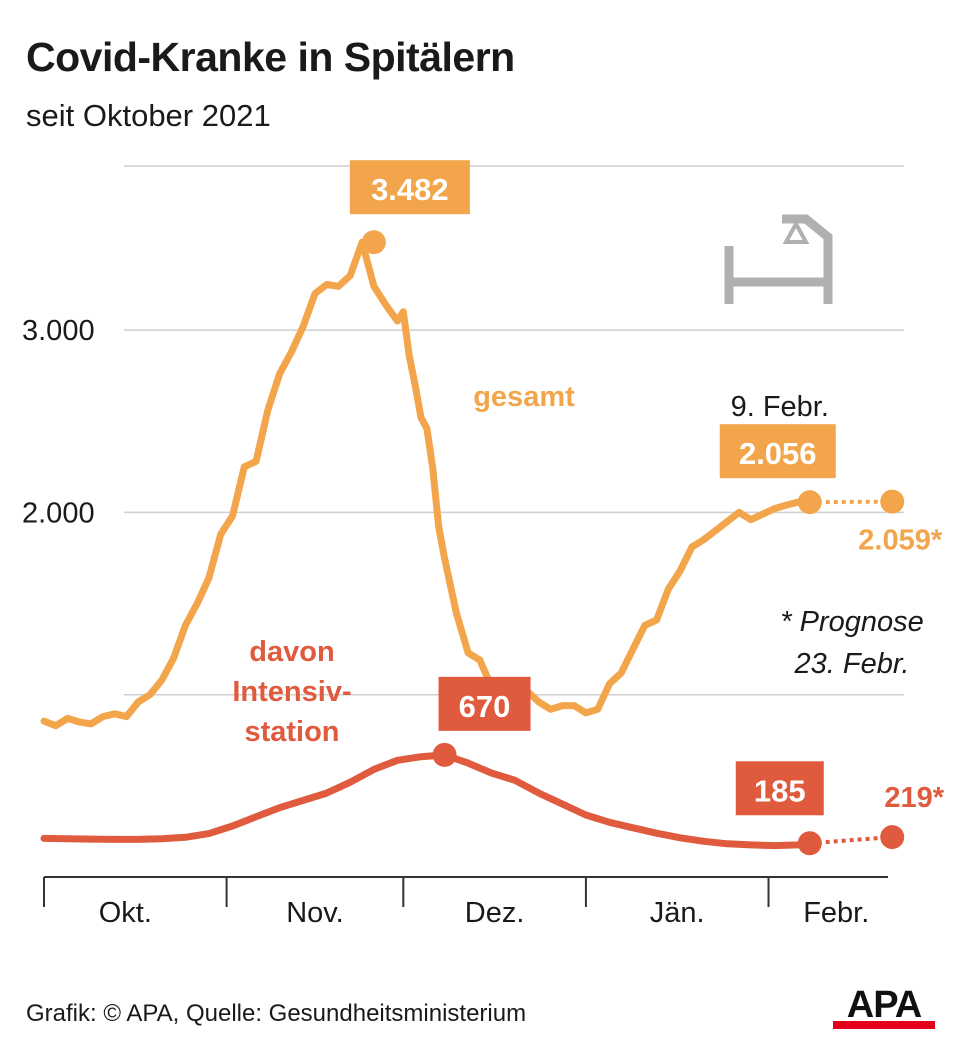 This screenshot has width=960, height=1047. Describe the element at coordinates (780, 407) in the screenshot. I see `end-date-label: 9. Febr.` at that location.